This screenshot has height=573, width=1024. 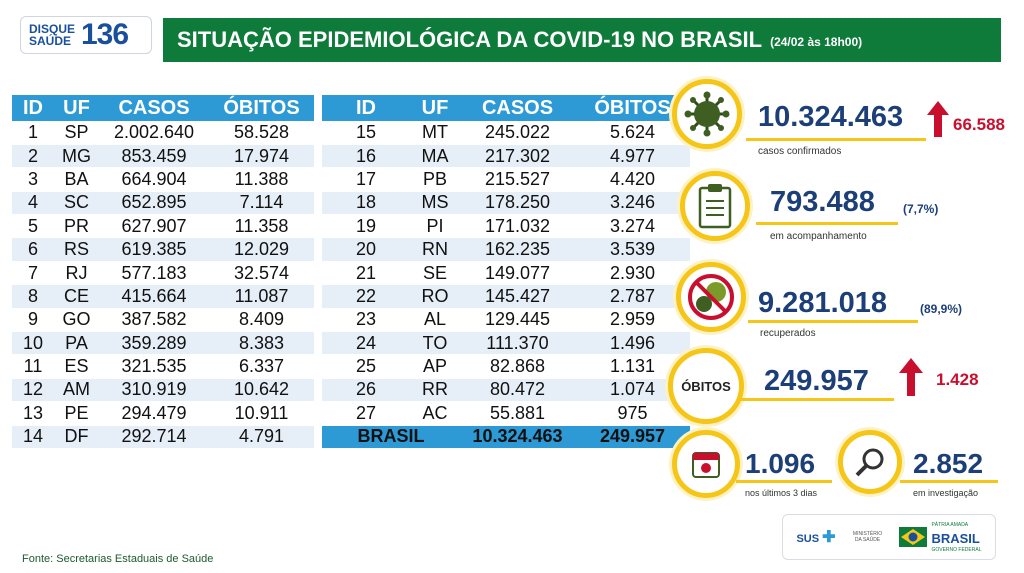 I want to click on flag-icon, so click(x=913, y=537).